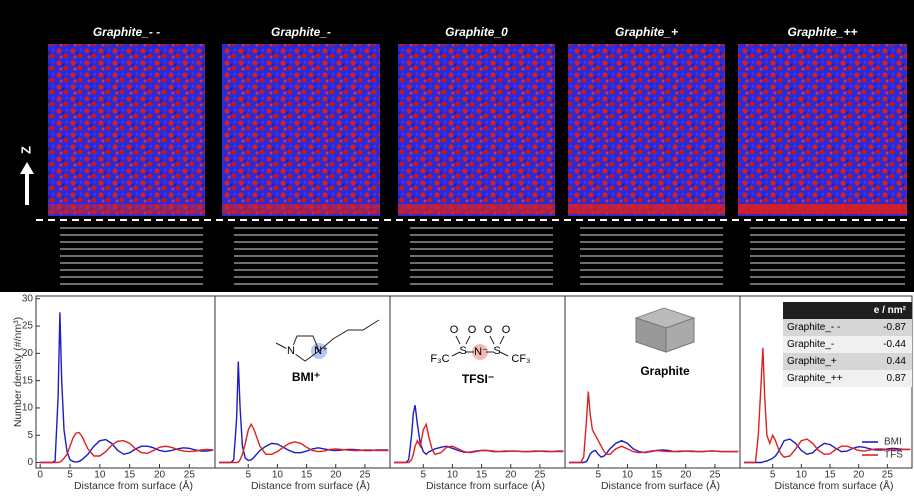 The height and width of the screenshot is (498, 914). Describe the element at coordinates (25, 150) in the screenshot. I see `z-label: Z` at that location.